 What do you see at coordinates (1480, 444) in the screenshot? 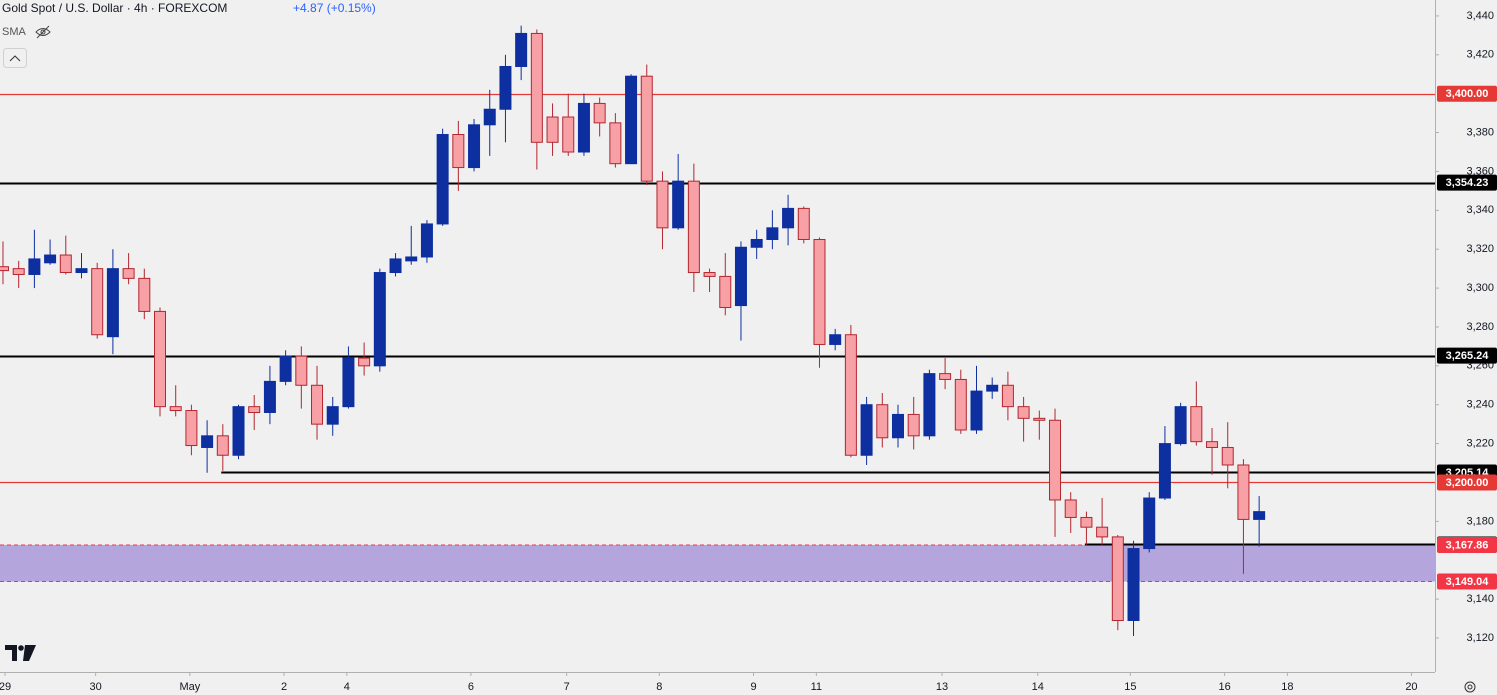
I see `y-tick-label: 3,220` at bounding box center [1480, 444].